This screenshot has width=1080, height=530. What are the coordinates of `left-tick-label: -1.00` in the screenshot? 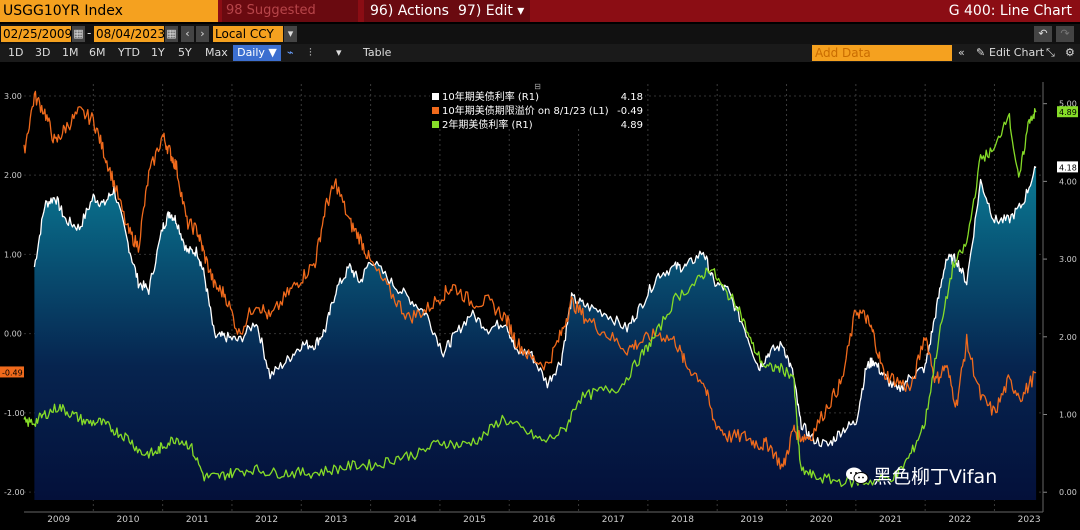 It's located at (14, 413).